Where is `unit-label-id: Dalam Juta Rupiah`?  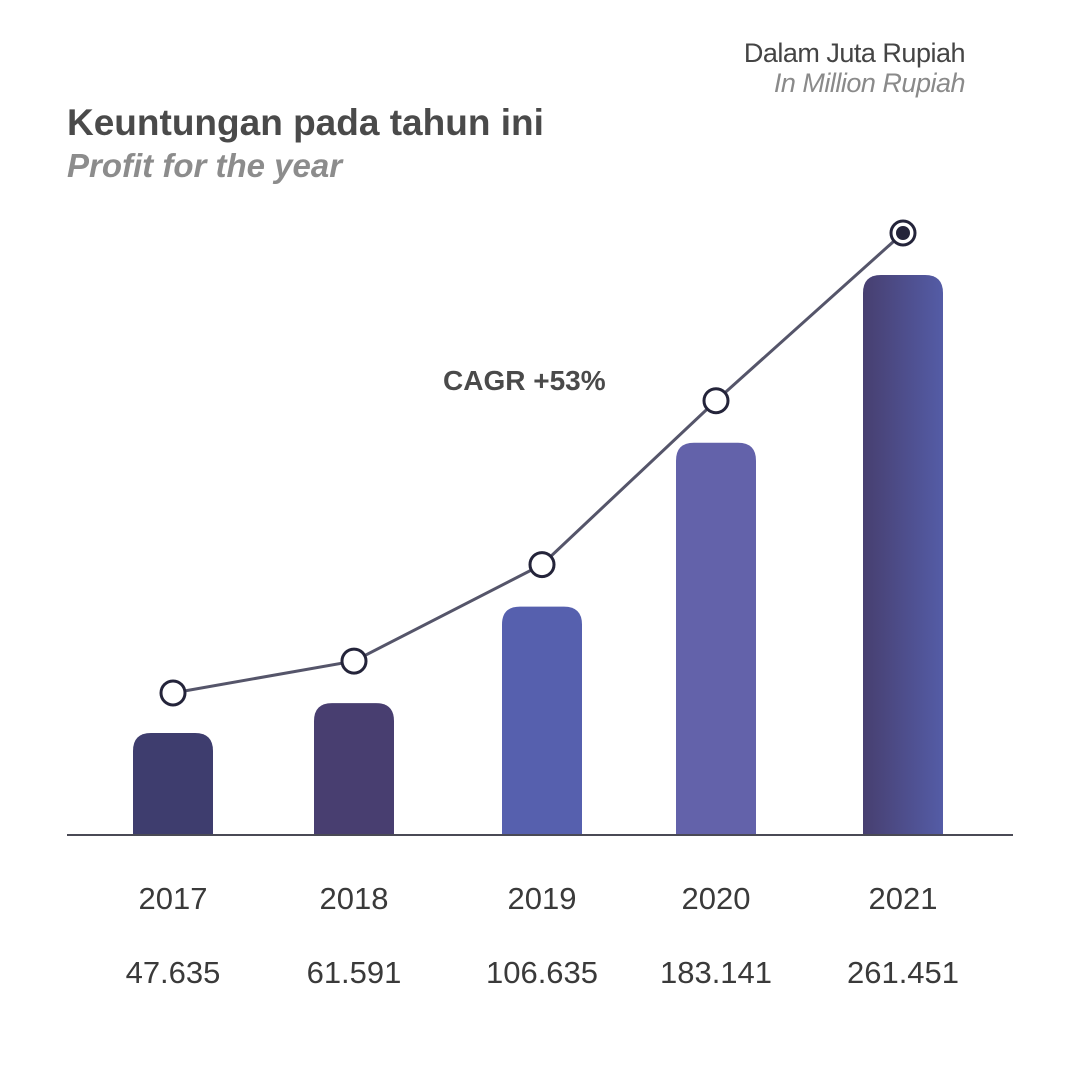
unit-label-id: Dalam Juta Rupiah is located at coordinates (854, 53).